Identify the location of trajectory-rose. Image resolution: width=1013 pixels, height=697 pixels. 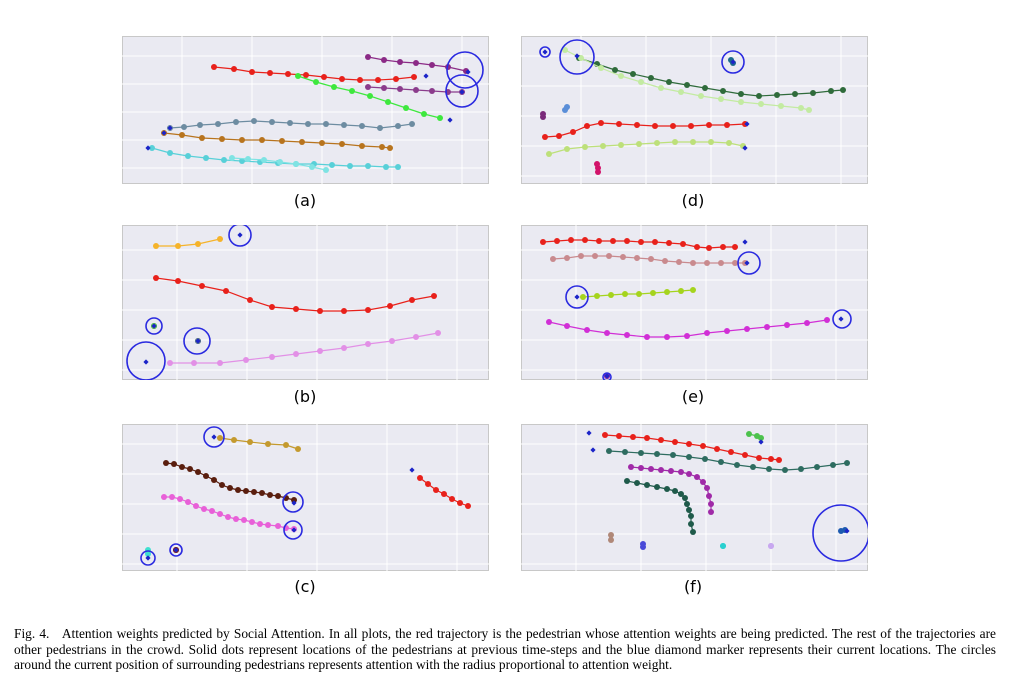
(649, 259).